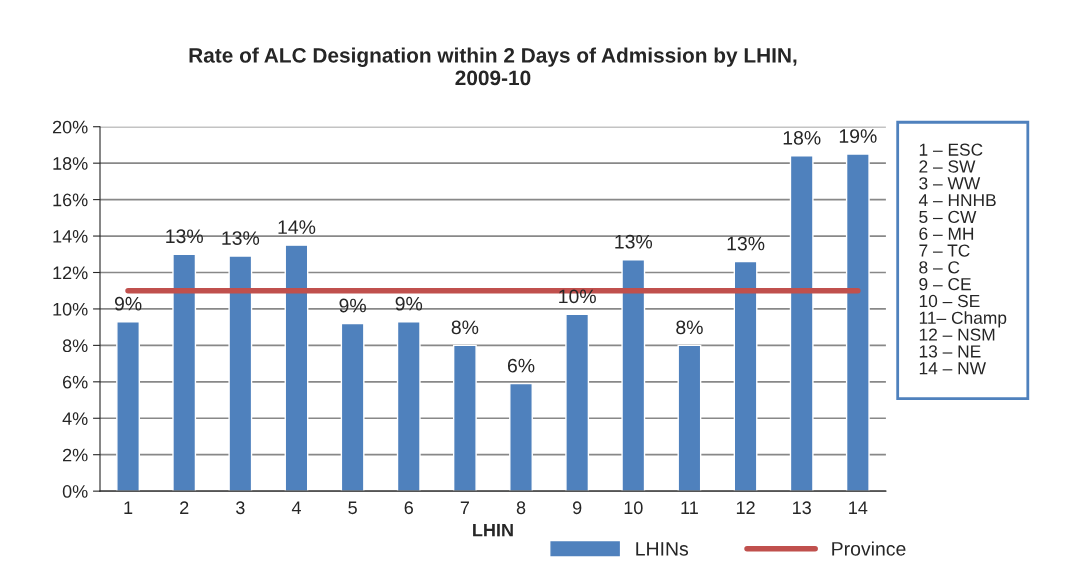  What do you see at coordinates (70, 273) in the screenshot?
I see `y-tick-label: 12%` at bounding box center [70, 273].